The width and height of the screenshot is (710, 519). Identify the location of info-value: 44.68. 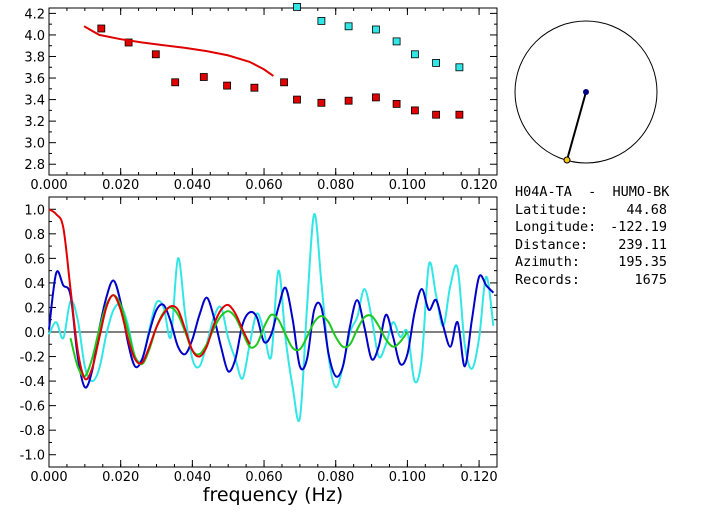
(646, 209).